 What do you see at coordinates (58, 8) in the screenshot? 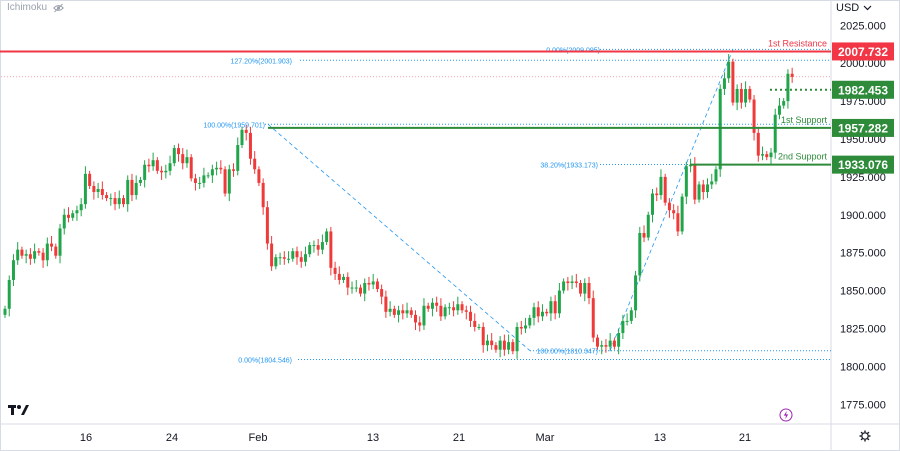
I see `eye-icon` at bounding box center [58, 8].